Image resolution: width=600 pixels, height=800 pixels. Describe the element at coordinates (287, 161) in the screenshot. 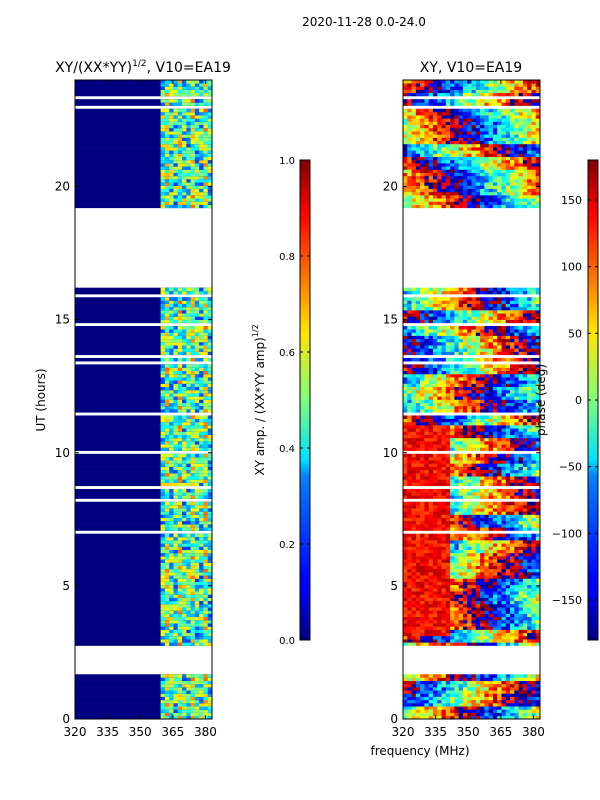

I see `colorbar-tick-label: 1.0` at that location.